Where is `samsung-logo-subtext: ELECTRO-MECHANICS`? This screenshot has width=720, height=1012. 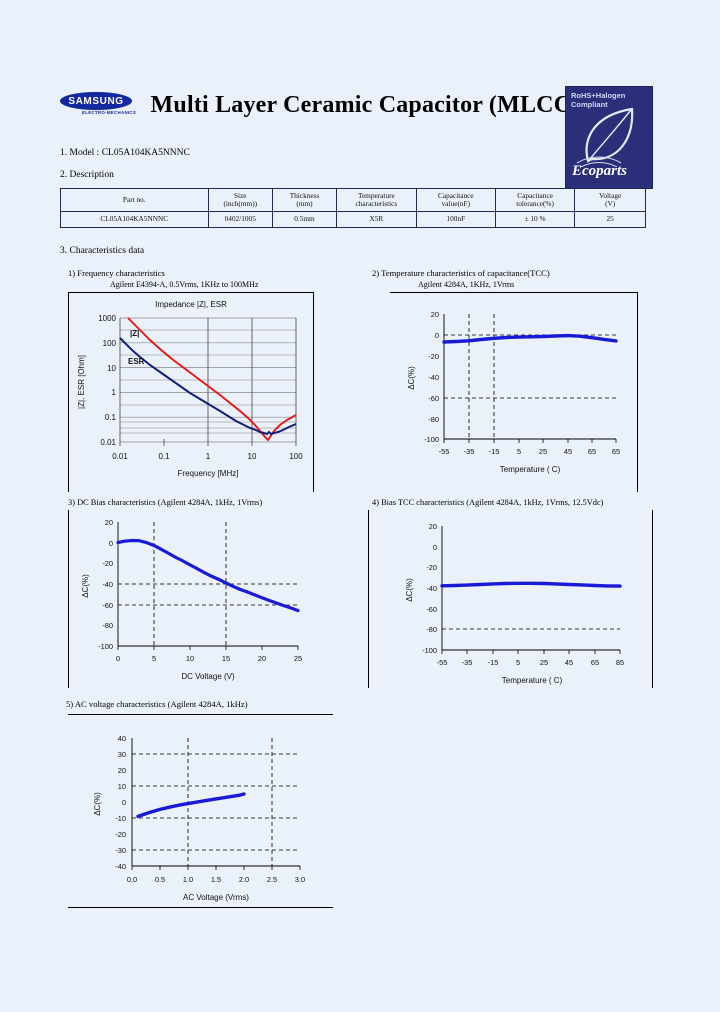
samsung-logo-subtext: ELECTRO-MECHANICS is located at coordinates (109, 112).